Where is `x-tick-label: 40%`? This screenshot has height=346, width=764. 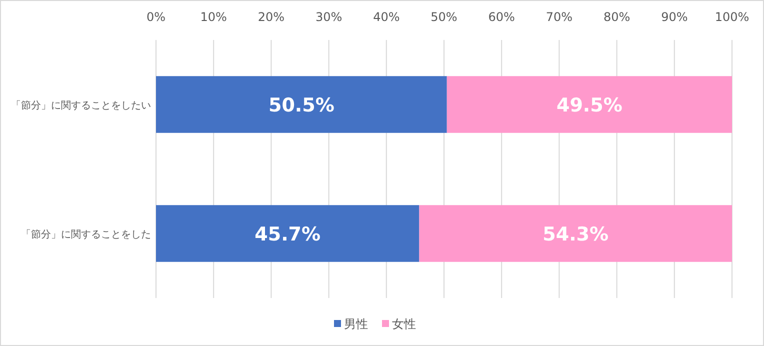 x-tick-label: 40% is located at coordinates (386, 17).